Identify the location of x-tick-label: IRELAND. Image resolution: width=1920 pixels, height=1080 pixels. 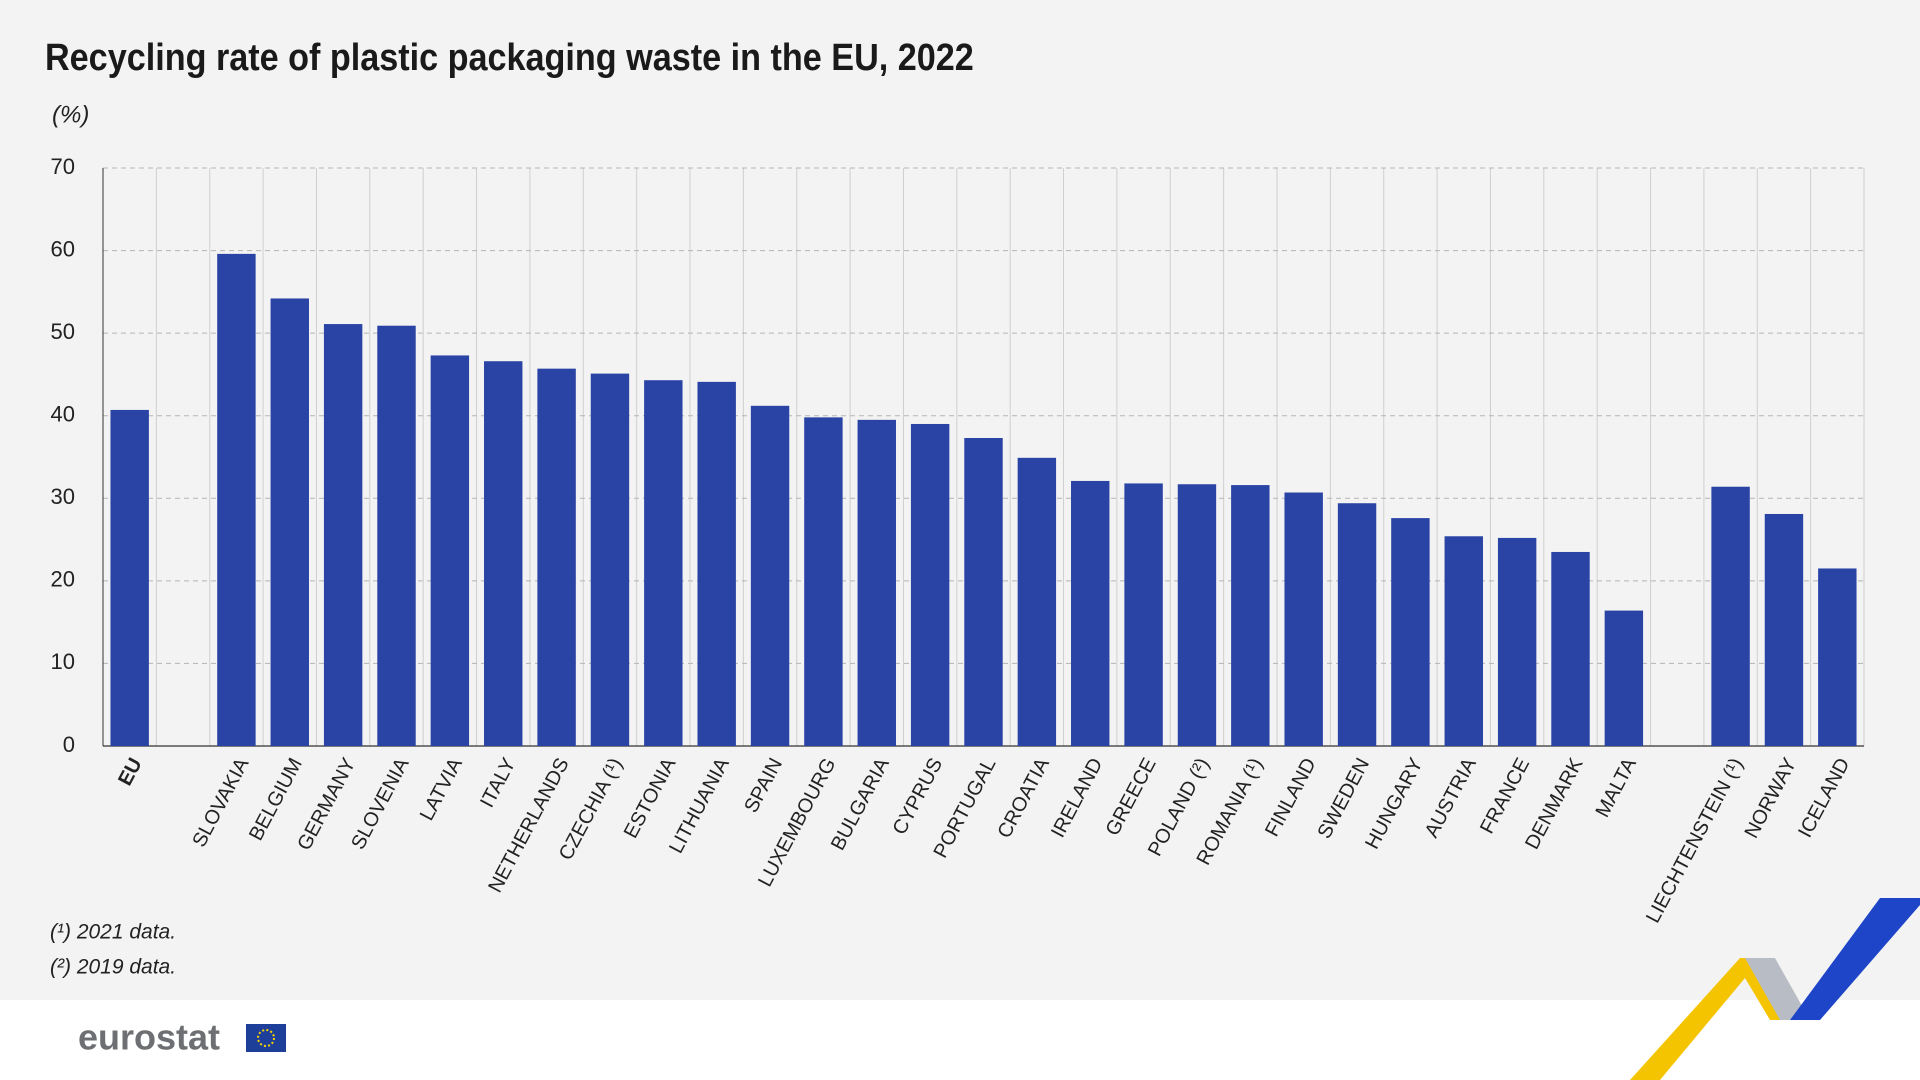
(1077, 797).